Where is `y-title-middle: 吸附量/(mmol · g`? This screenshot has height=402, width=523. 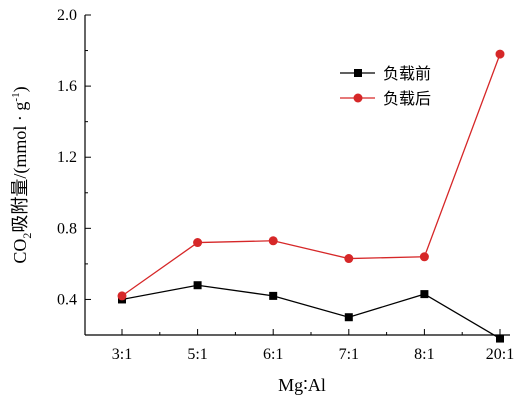
y-title-middle: 吸附量/(mmol · g is located at coordinates (20, 167).